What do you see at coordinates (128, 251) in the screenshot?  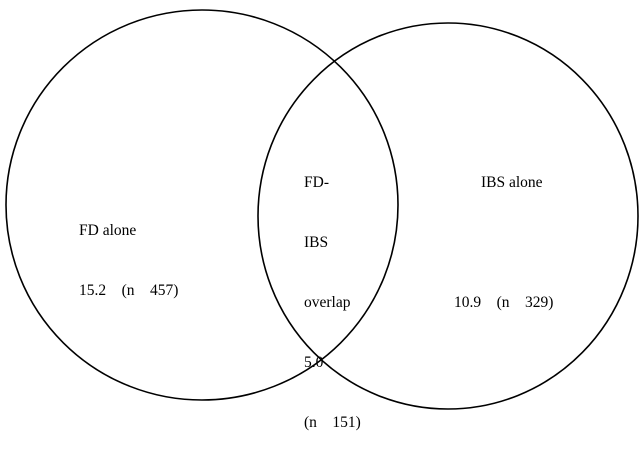 I see `fd-alone-label: FD alone 15.2 (n 457)` at bounding box center [128, 251].